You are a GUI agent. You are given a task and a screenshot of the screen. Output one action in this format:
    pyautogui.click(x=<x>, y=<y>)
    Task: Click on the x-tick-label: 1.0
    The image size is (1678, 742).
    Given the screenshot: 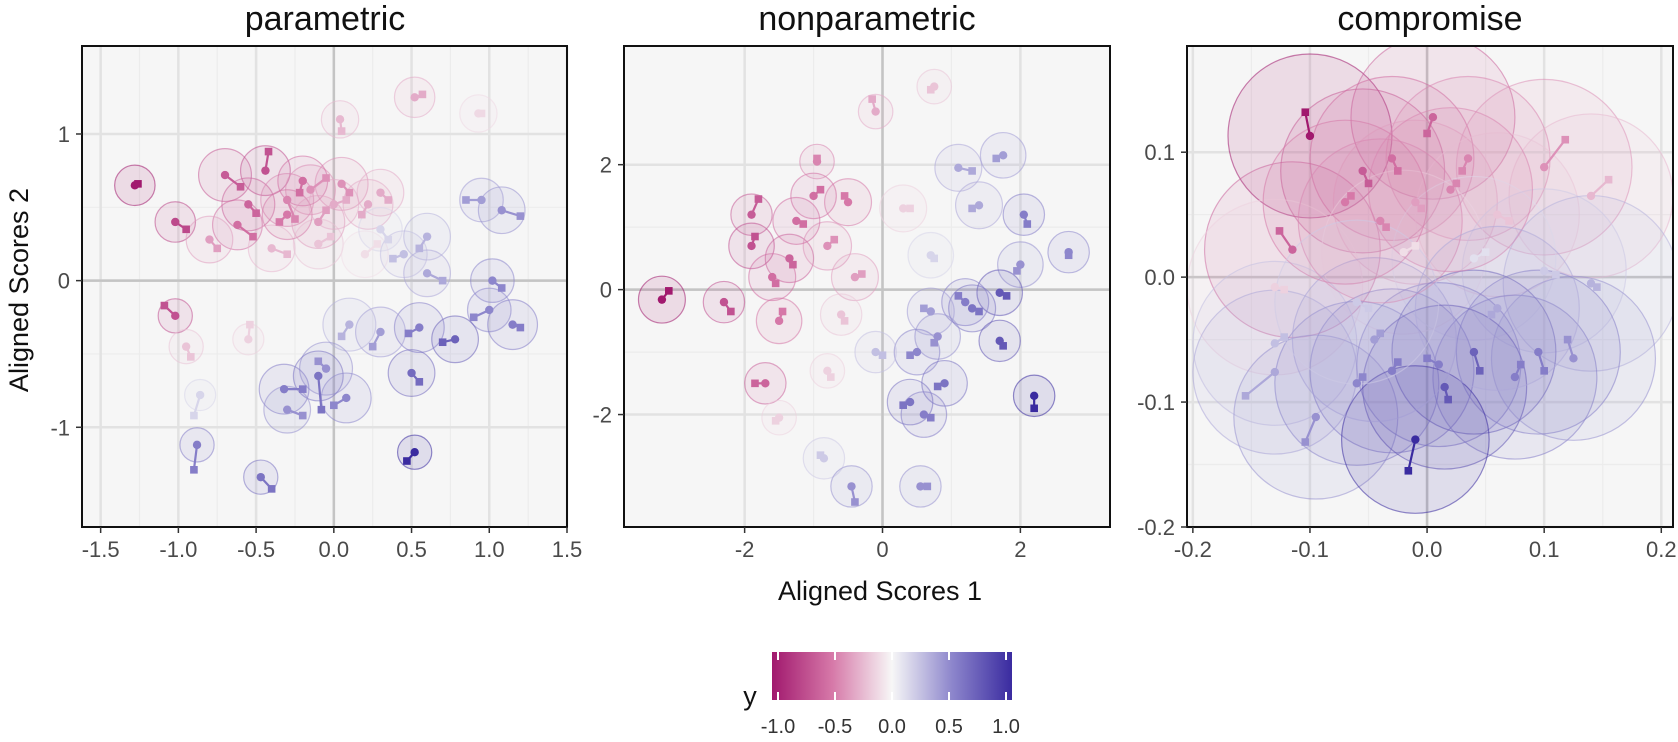 What is the action you would take?
    pyautogui.click(x=489, y=549)
    